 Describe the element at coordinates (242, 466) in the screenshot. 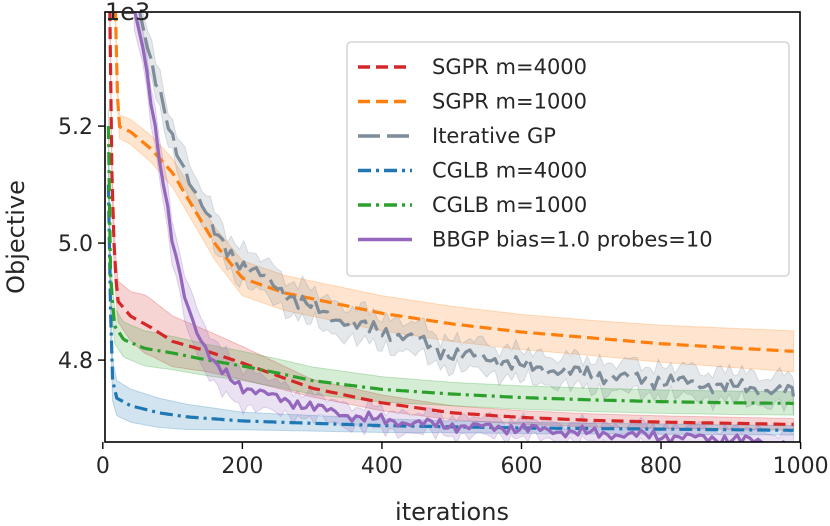

I see `x-tick-label: 200` at that location.